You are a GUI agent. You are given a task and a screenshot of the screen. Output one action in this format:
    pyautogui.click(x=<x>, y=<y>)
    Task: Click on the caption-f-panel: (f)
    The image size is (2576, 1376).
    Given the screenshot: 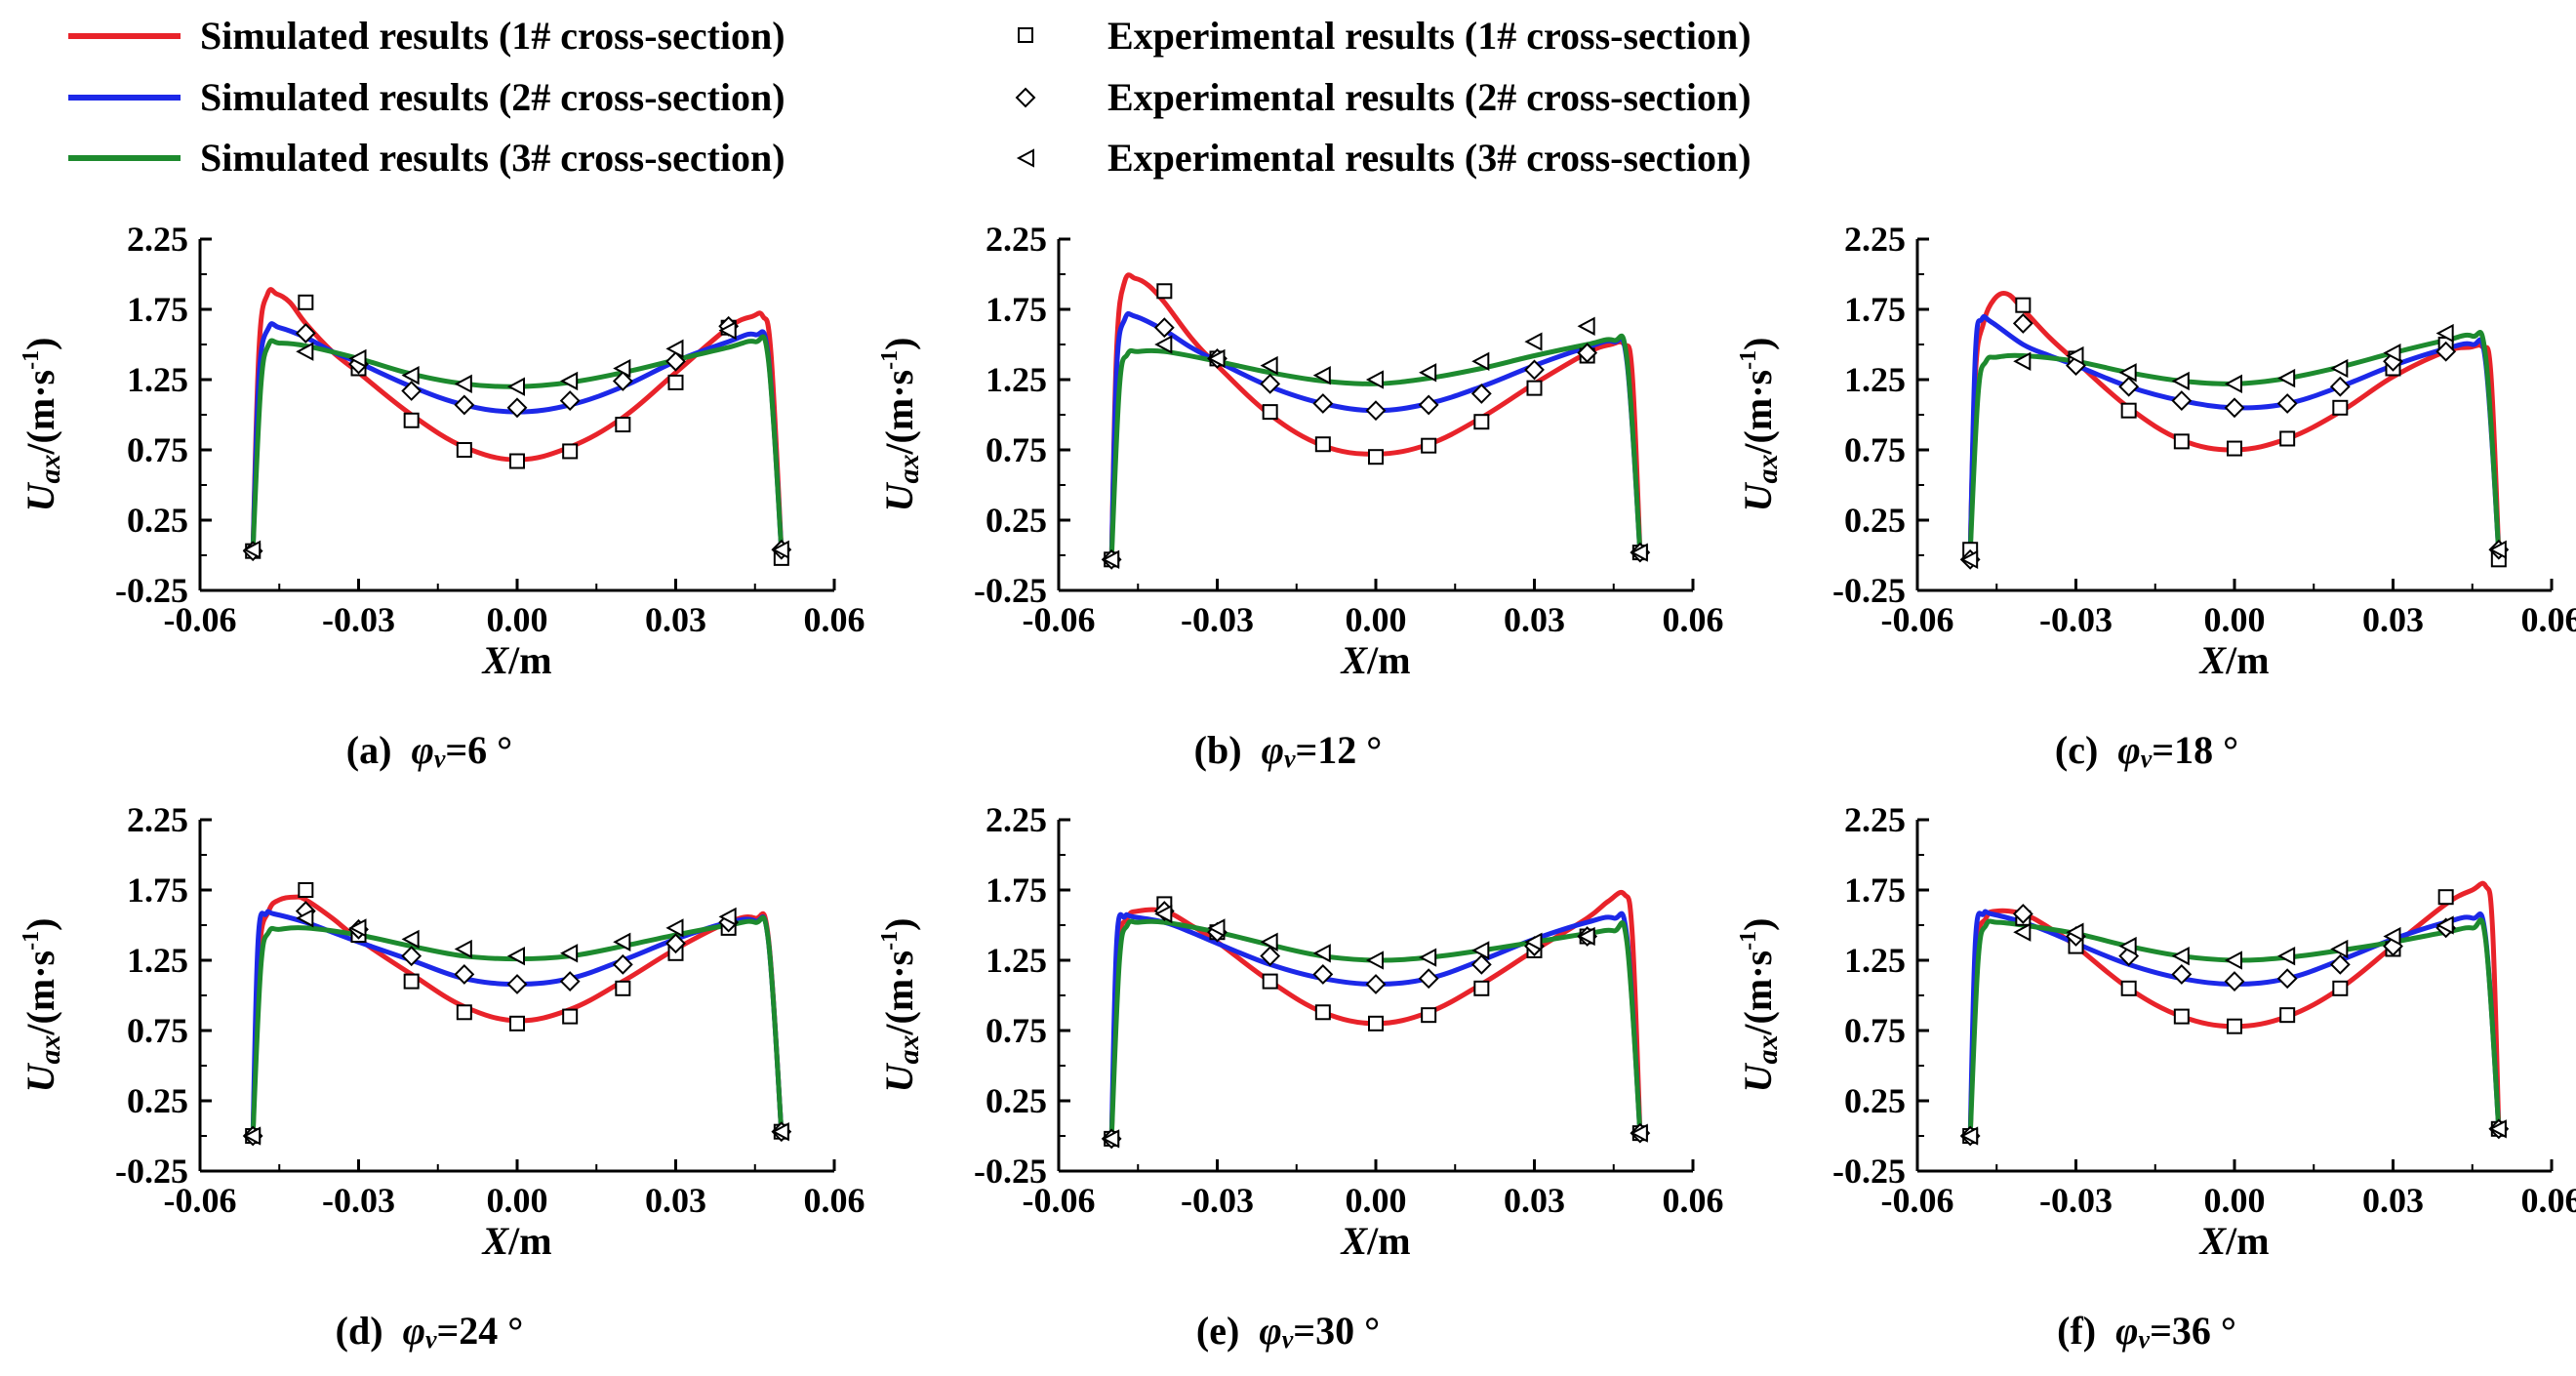 What is the action you would take?
    pyautogui.click(x=2076, y=1331)
    